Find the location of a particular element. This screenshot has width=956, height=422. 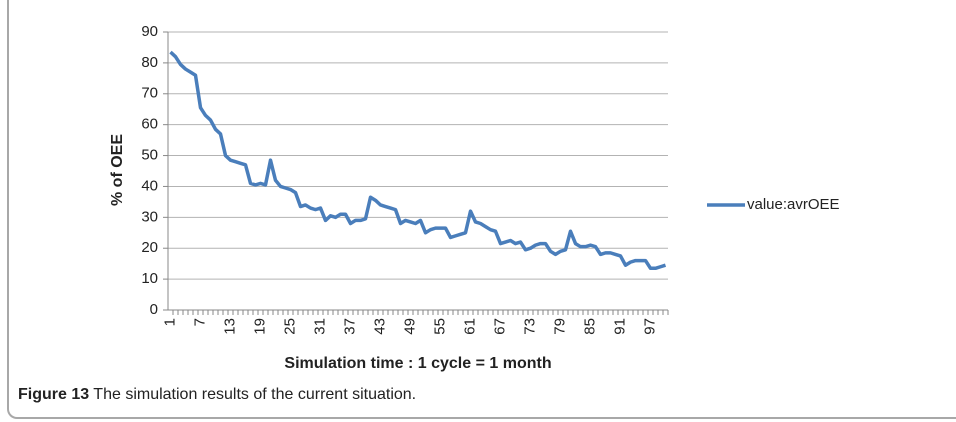

x-tick-label: 19 is located at coordinates (259, 326).